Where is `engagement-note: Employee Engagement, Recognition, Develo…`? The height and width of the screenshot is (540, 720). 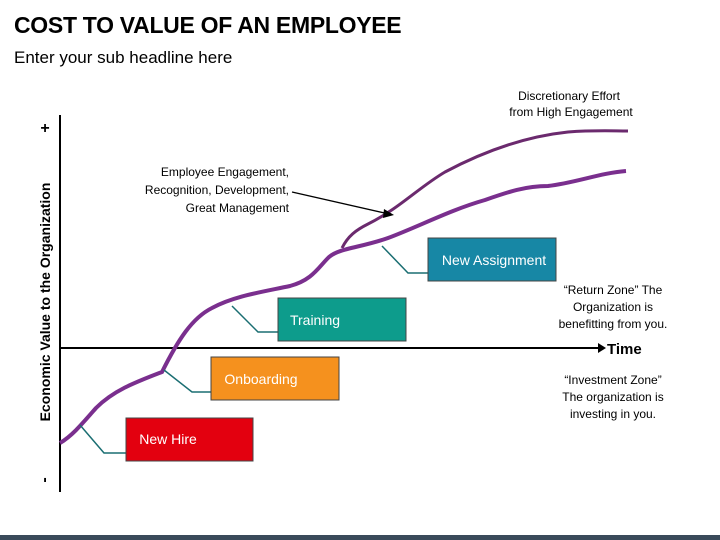
engagement-note: Employee Engagement, Recognition, Develo… is located at coordinates (217, 190).